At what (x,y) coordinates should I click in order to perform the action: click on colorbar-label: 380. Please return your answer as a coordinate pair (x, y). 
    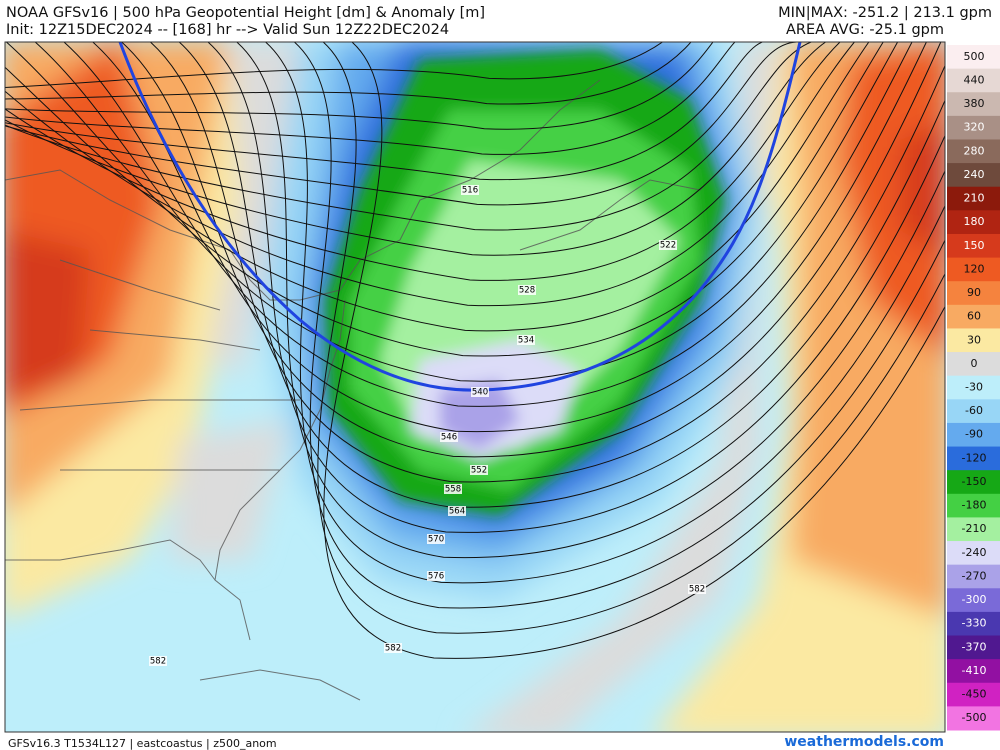
    Looking at the image, I should click on (974, 103).